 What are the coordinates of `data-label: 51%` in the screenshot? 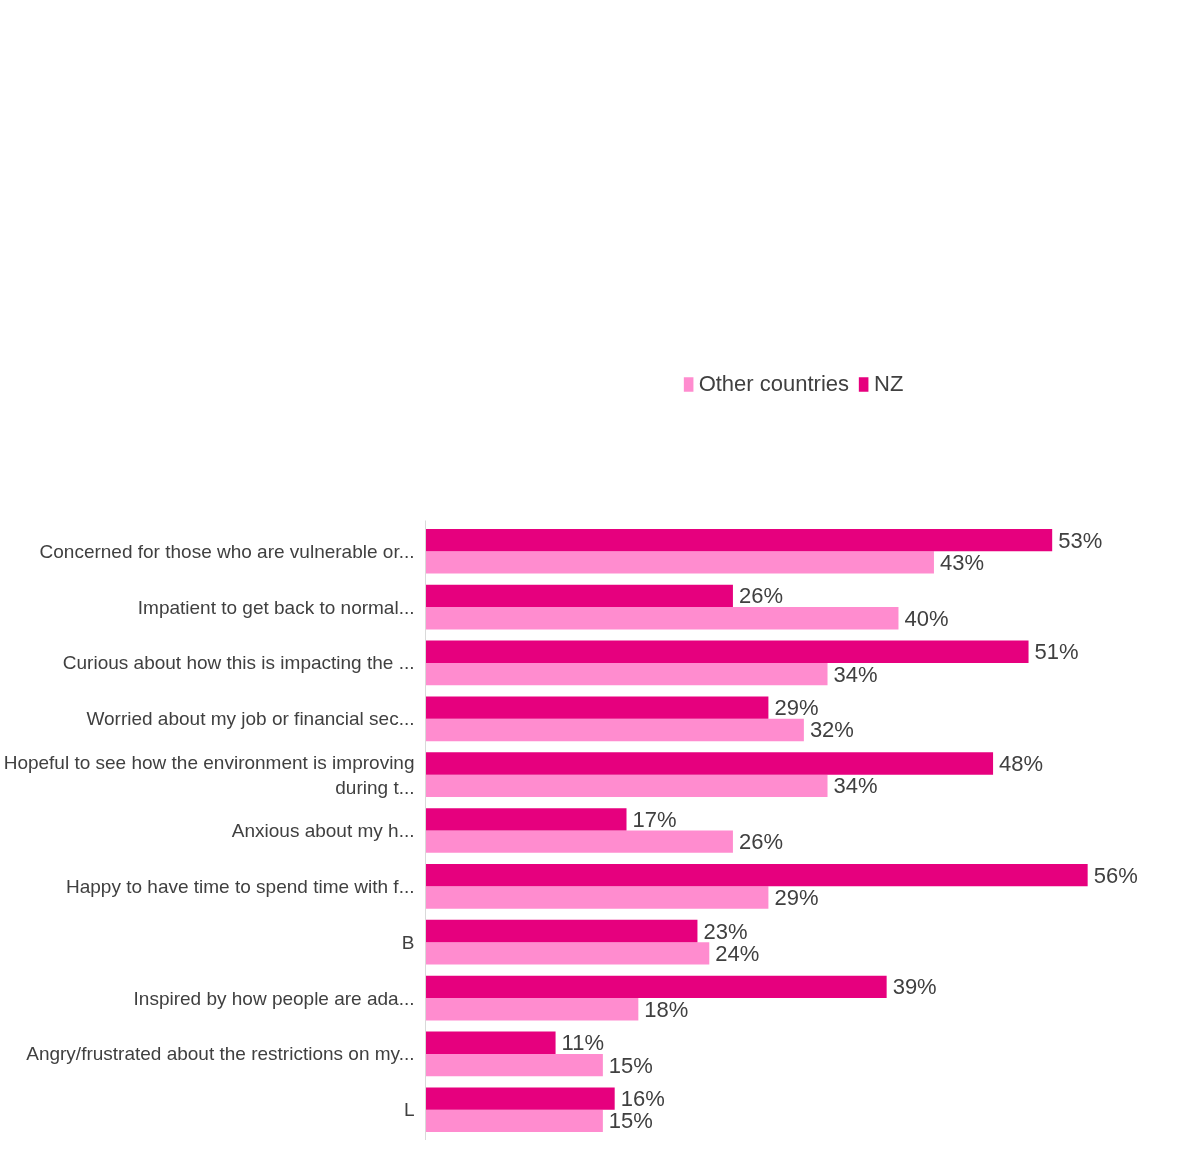 It's located at (1056, 652).